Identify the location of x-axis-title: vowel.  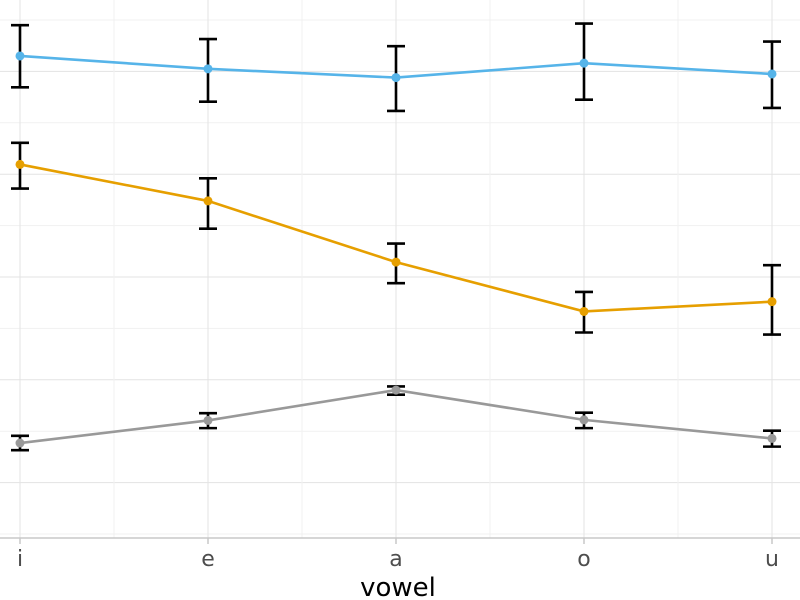
(398, 586).